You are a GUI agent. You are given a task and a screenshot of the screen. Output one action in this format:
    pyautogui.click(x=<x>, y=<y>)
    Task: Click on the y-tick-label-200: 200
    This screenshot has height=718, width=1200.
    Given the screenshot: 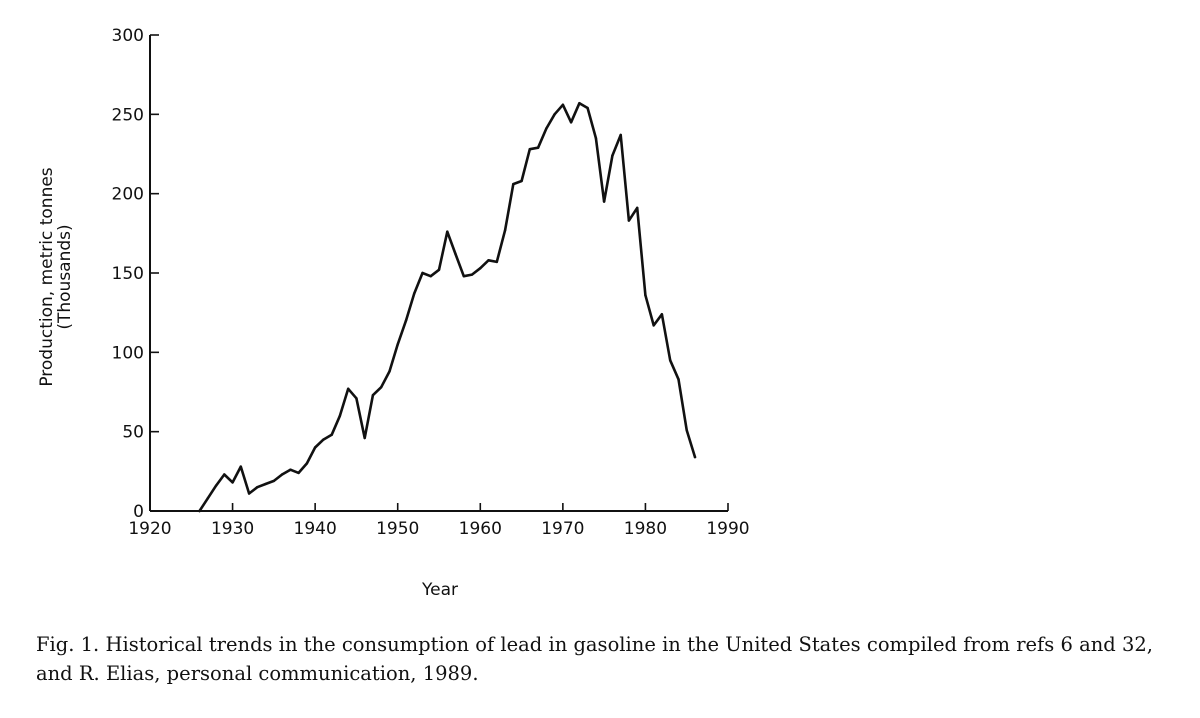 What is the action you would take?
    pyautogui.click(x=128, y=195)
    